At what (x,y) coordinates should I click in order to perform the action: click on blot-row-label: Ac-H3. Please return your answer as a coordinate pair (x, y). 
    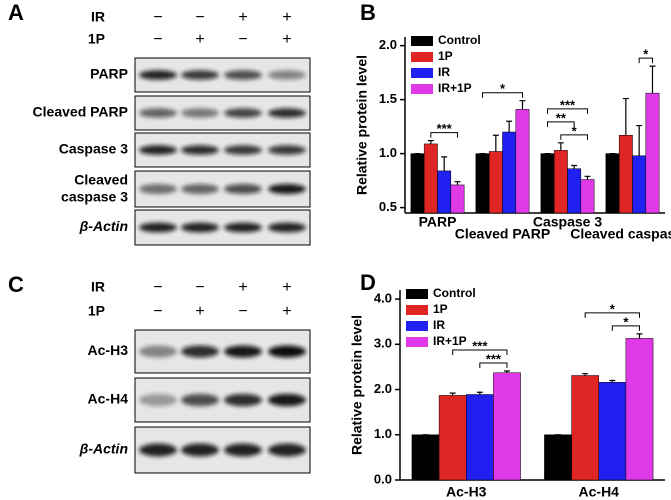
    Looking at the image, I should click on (108, 350).